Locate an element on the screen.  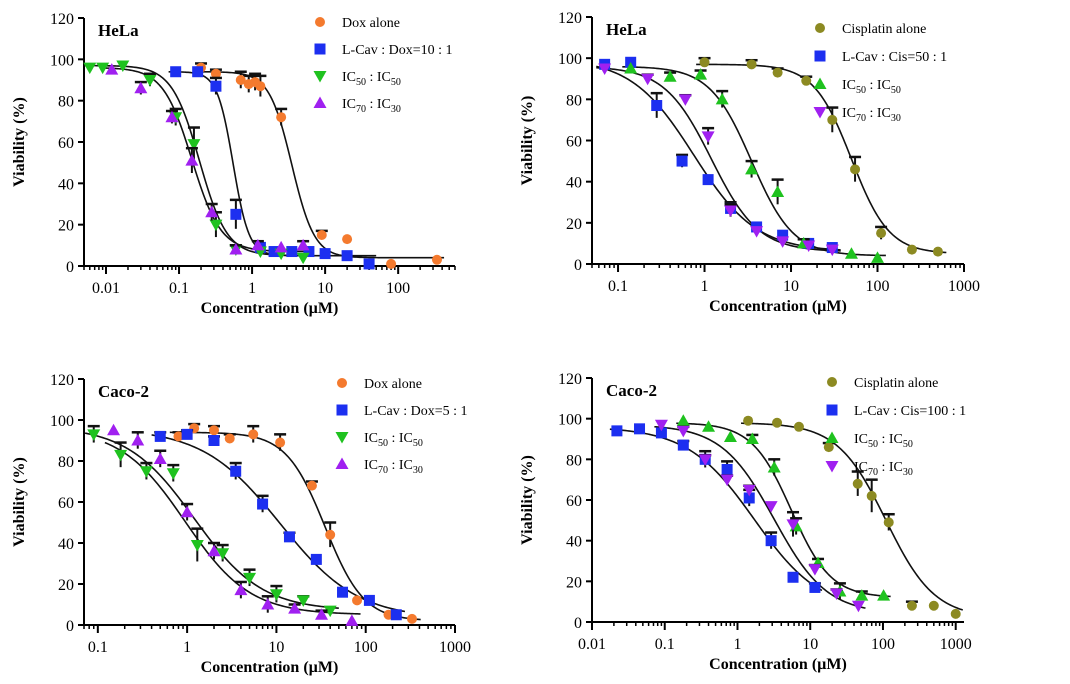
y-tick-label: 60 is located at coordinates (66, 143).